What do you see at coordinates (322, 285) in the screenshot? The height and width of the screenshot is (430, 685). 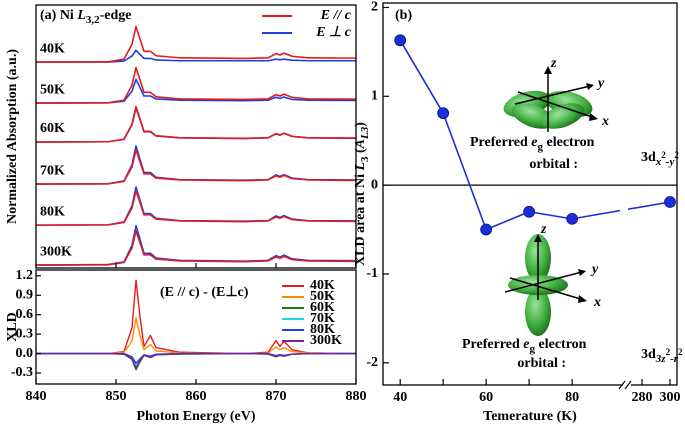 I see `legend-label: 40K` at bounding box center [322, 285].